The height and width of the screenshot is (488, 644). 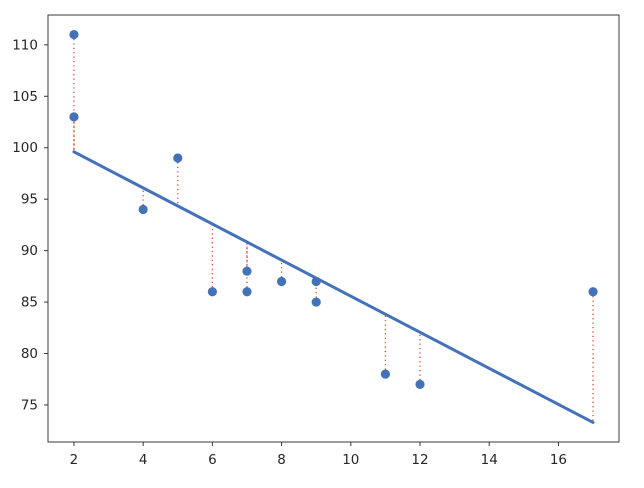 What do you see at coordinates (29, 405) in the screenshot?
I see `y-tick-label: 75` at bounding box center [29, 405].